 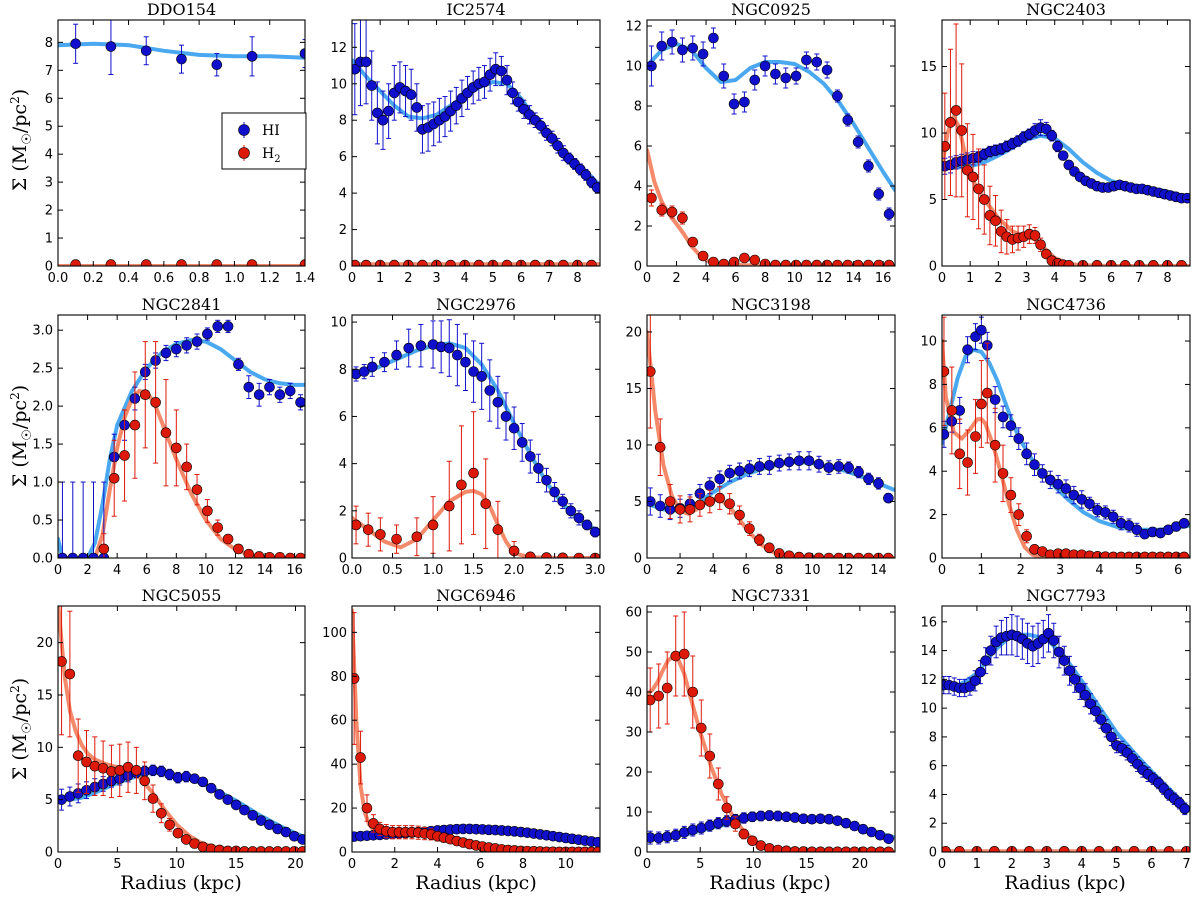 I want to click on x-tick-label: 5, so click(x=1139, y=570).